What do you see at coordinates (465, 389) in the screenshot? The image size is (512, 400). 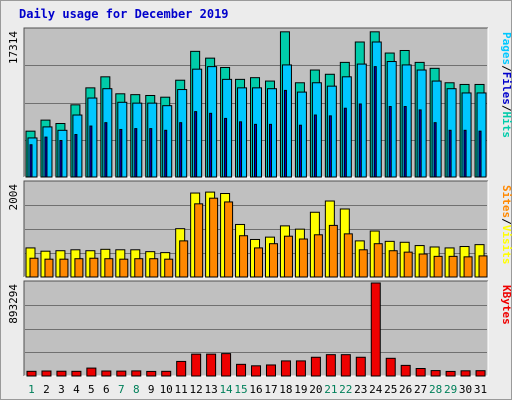 I see `x-tick-label: 30` at bounding box center [465, 389].